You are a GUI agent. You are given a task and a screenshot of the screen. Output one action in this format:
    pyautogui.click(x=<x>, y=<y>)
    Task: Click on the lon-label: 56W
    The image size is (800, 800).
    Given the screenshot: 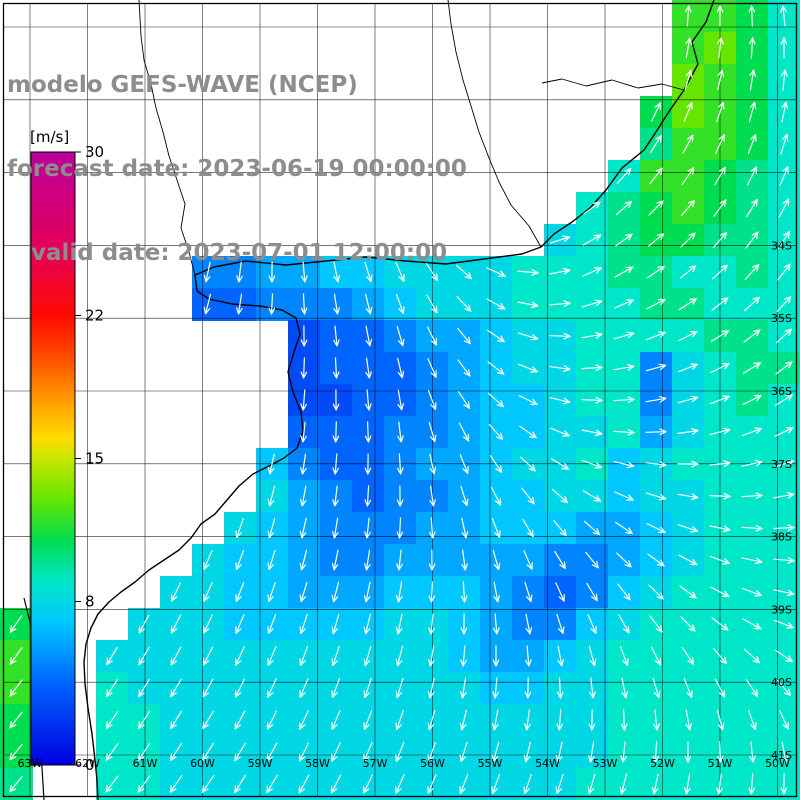 What is the action you would take?
    pyautogui.click(x=432, y=763)
    